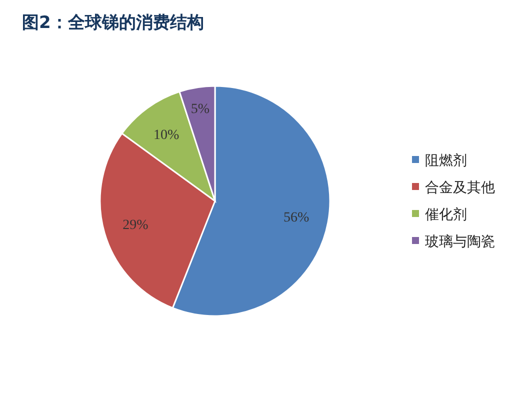 The width and height of the screenshot is (532, 419). What do you see at coordinates (166, 136) in the screenshot?
I see `data-label: 10%` at bounding box center [166, 136].